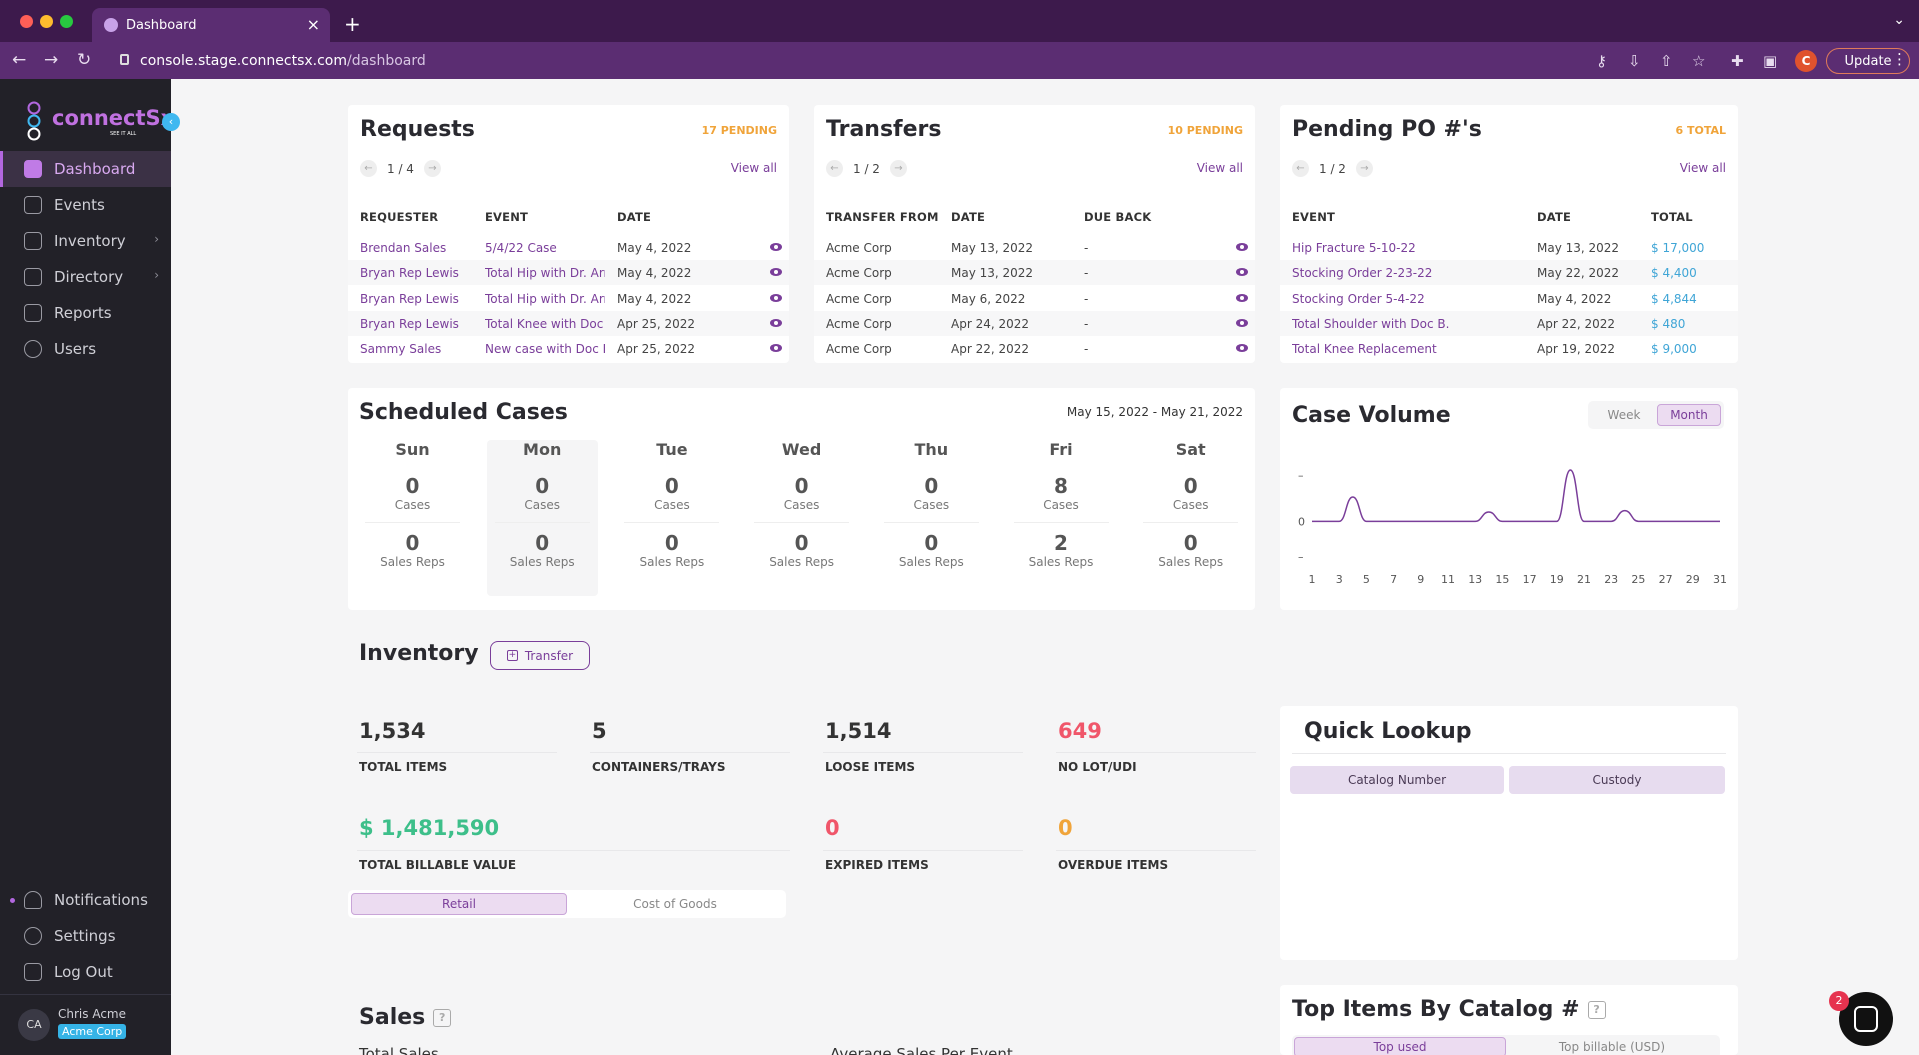 The image size is (1919, 1055). I want to click on user-profile: CA Chris Acme Acme Corp, so click(85, 1024).